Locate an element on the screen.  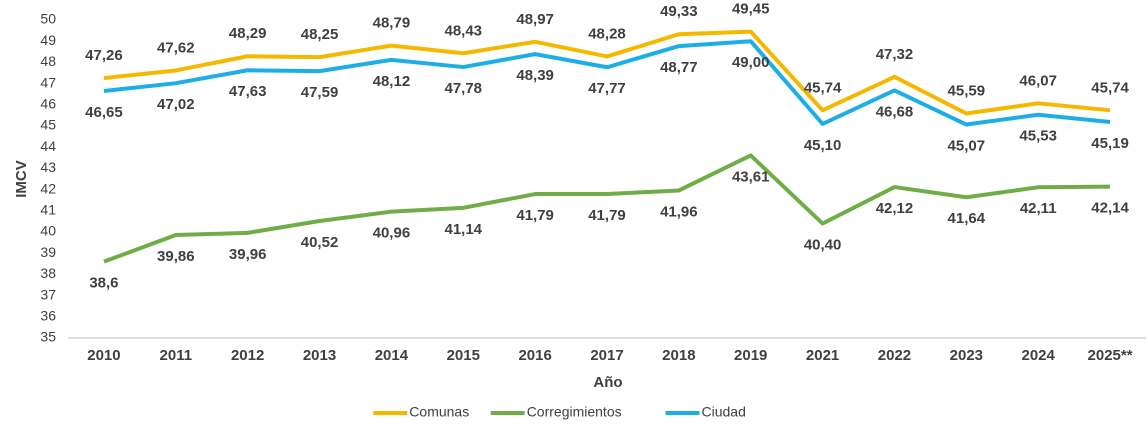
data-label: 40,40 is located at coordinates (823, 244).